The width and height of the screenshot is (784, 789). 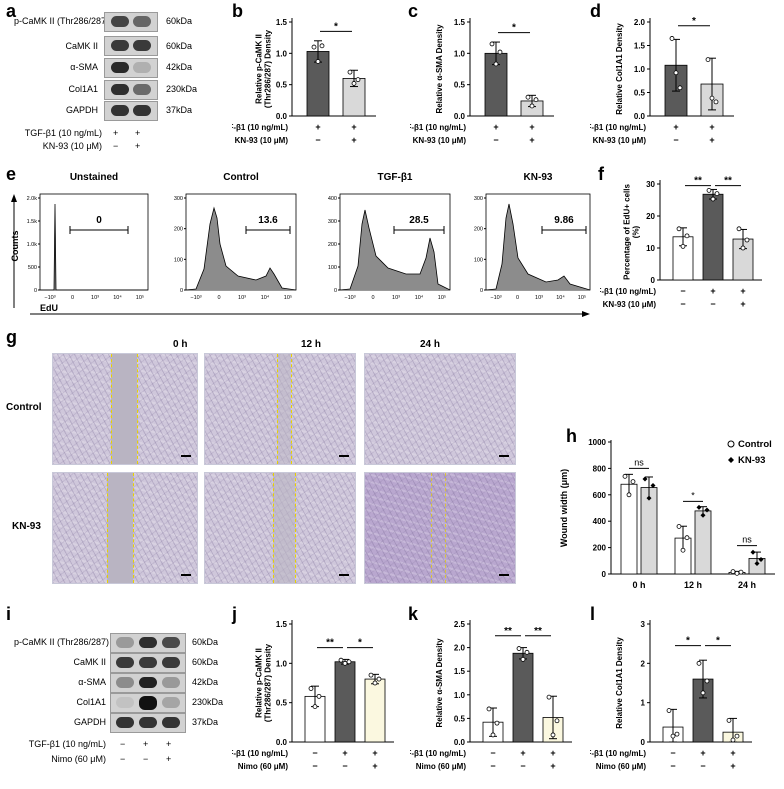 I want to click on blot-i-size-4: 37kDa, so click(x=205, y=722).